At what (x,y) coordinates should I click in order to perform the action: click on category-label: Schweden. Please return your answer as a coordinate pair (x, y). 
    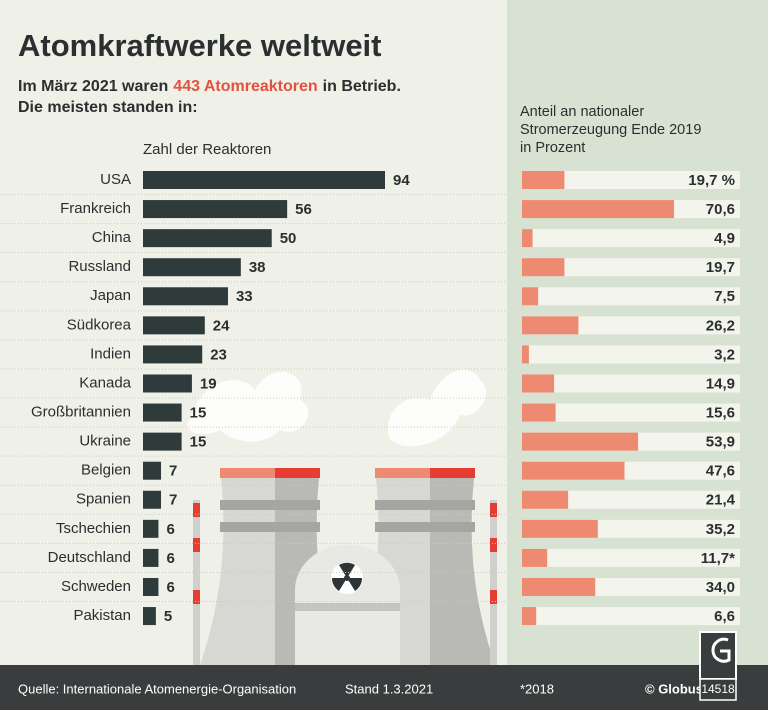
    Looking at the image, I should click on (96, 586).